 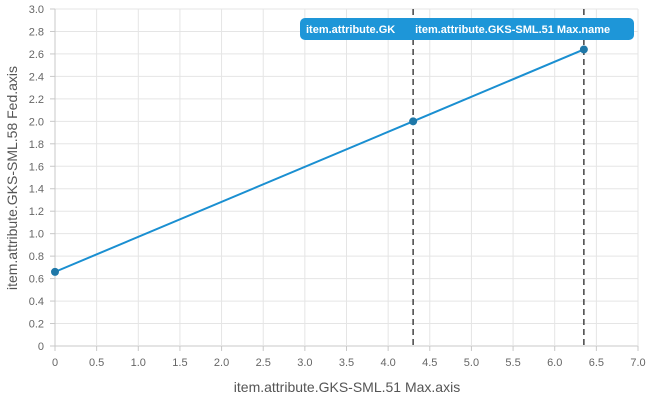 What do you see at coordinates (36, 167) in the screenshot?
I see `y-tick-label: 1.6` at bounding box center [36, 167].